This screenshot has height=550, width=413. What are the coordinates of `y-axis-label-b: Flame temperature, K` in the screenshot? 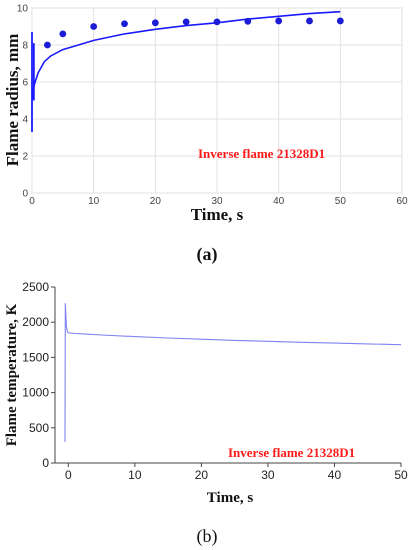 It's located at (12, 374).